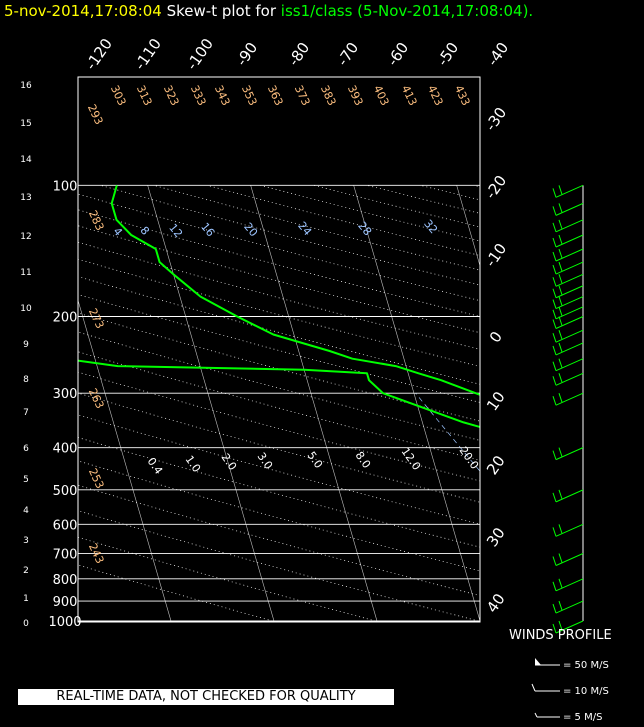  I want to click on isotherm-label: 0, so click(496, 337).